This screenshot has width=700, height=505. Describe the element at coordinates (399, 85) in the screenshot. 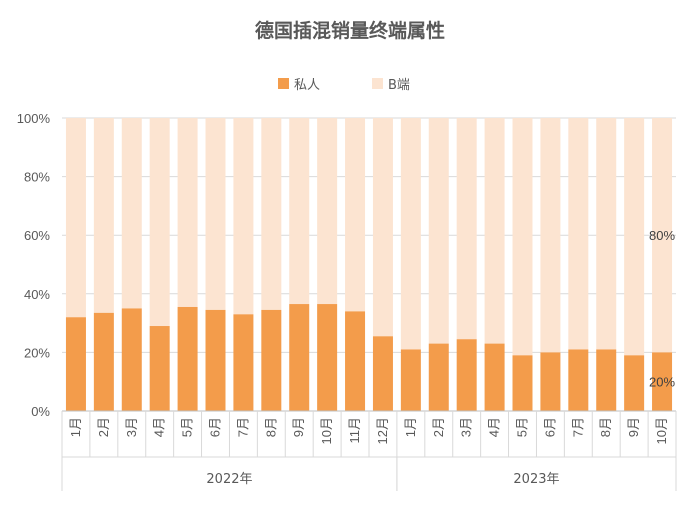

I see `legend-label-b2b: B端` at that location.